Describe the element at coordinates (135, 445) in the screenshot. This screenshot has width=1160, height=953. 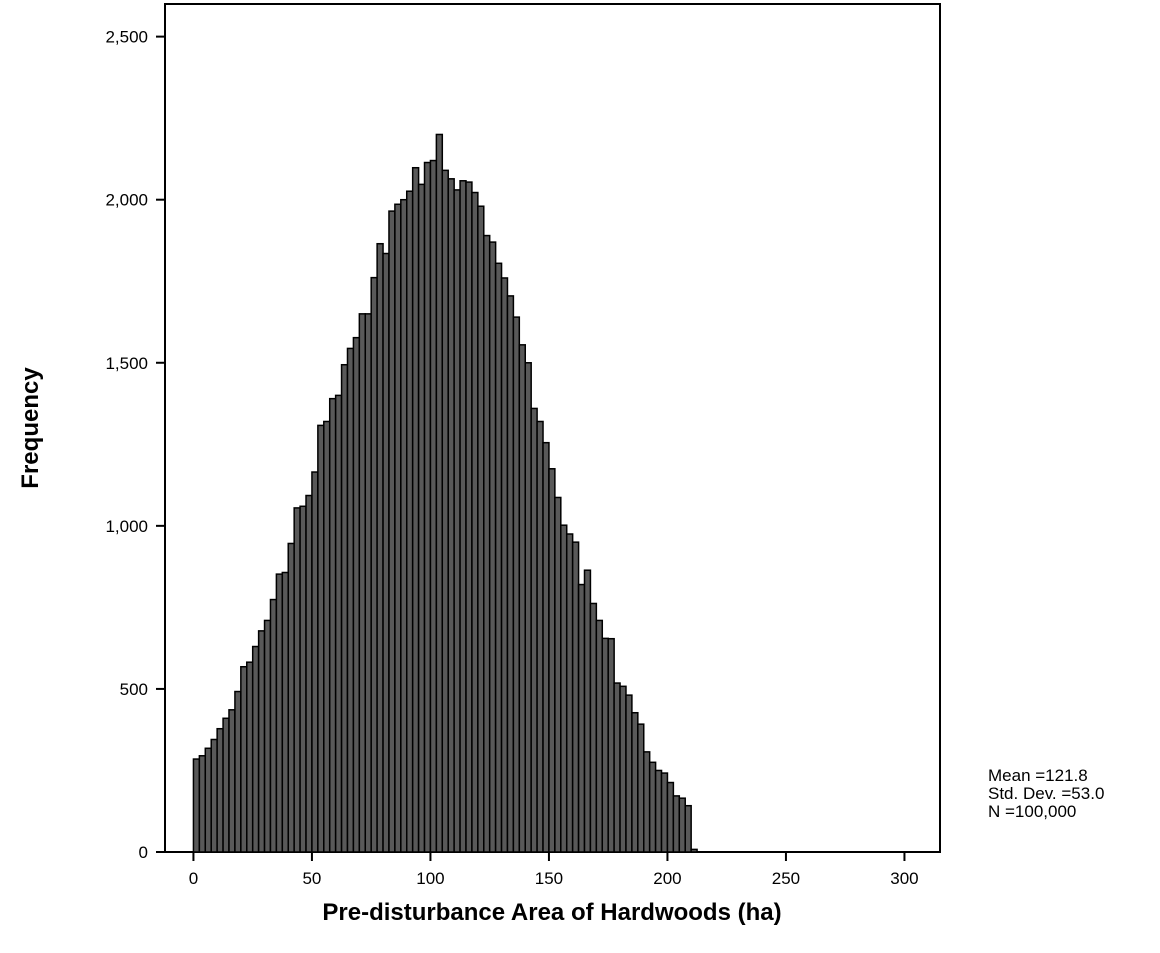
I see `y-axis: 0 500 1,000 1,500 2,000 2,500` at that location.